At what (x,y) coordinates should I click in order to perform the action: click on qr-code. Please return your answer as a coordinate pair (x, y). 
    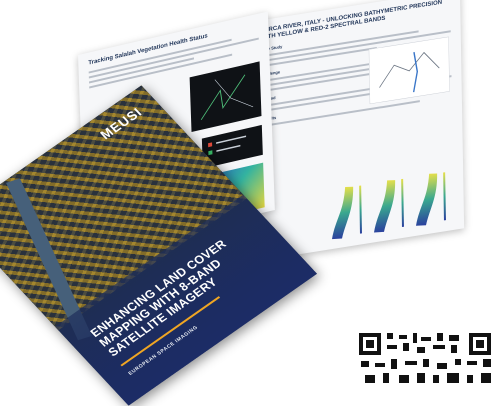
    Looking at the image, I should click on (427, 357).